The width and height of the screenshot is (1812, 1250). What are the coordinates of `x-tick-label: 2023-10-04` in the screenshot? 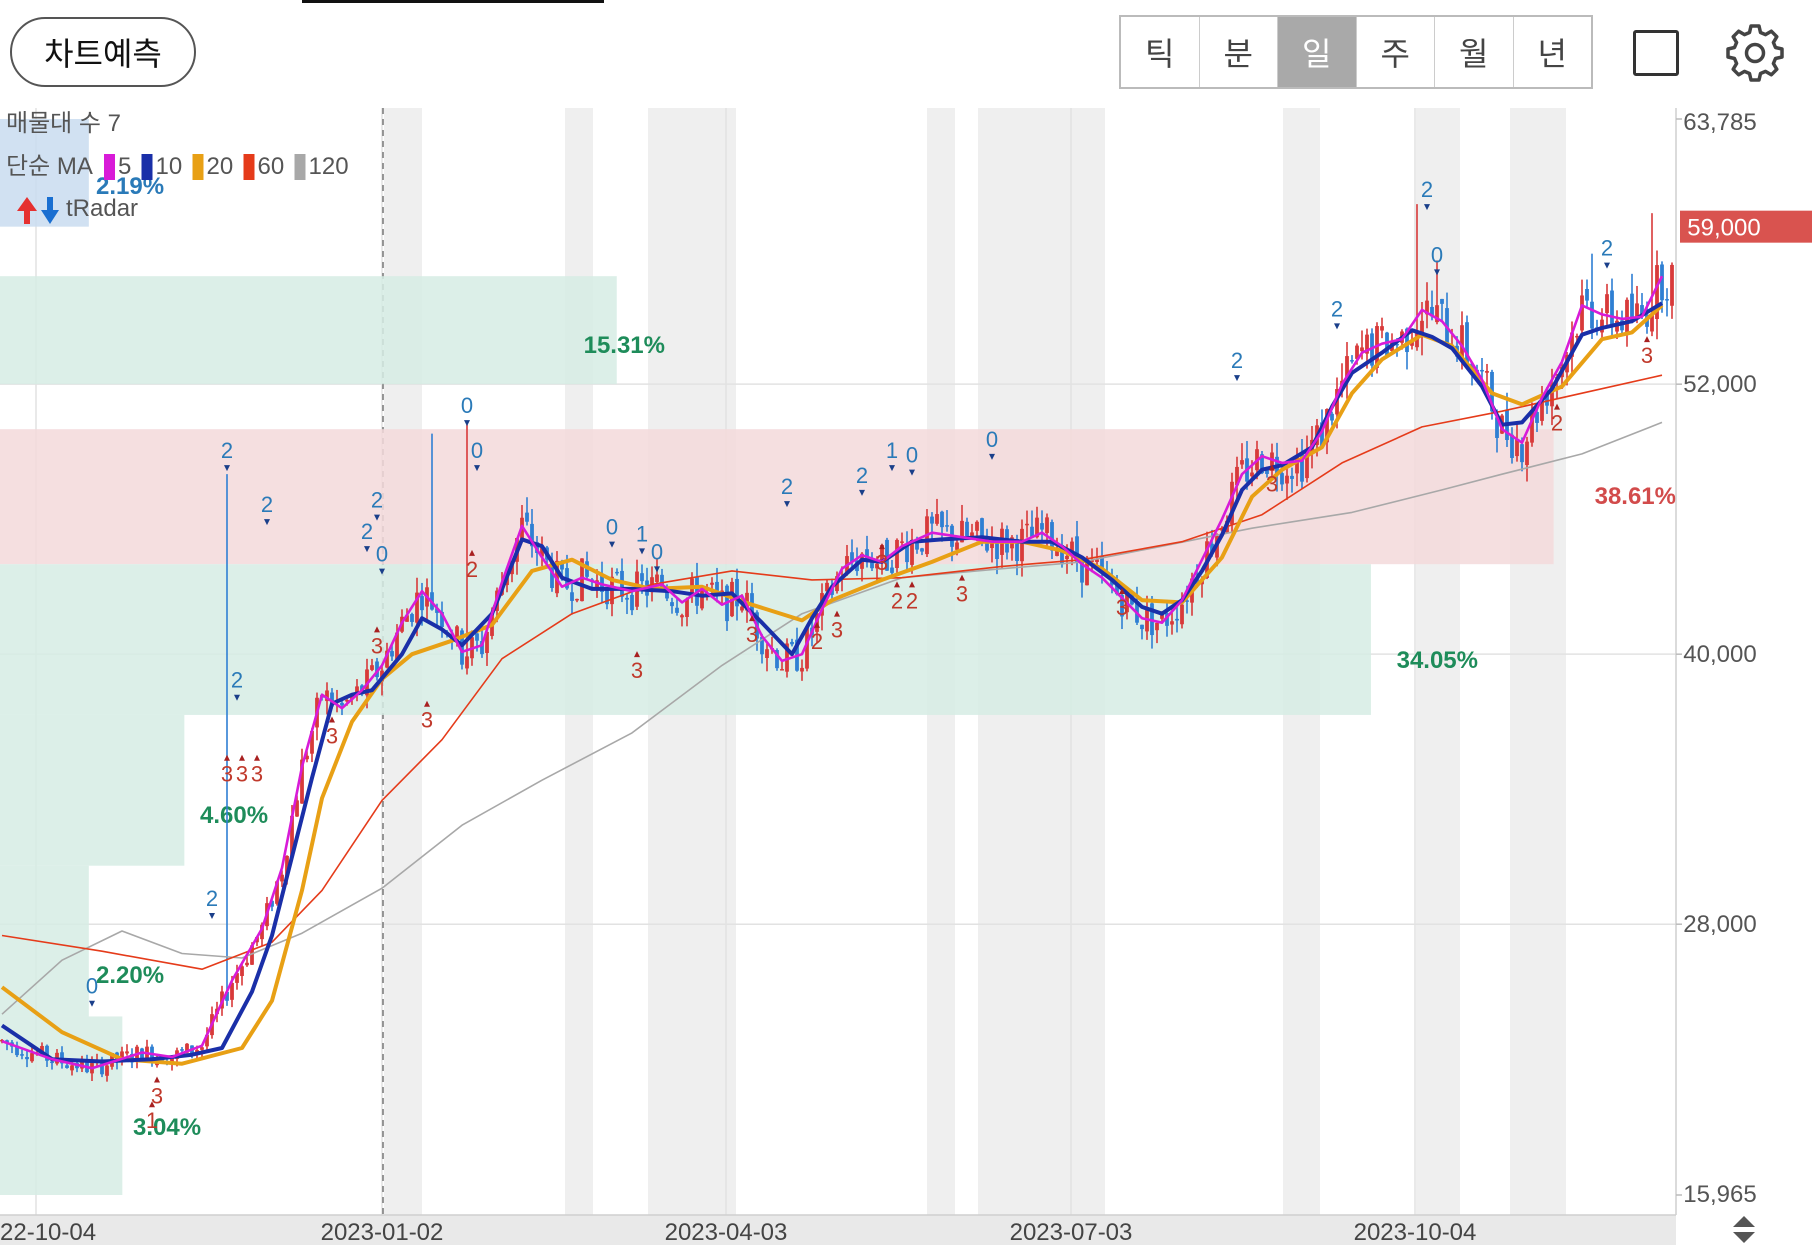 It's located at (1415, 1232).